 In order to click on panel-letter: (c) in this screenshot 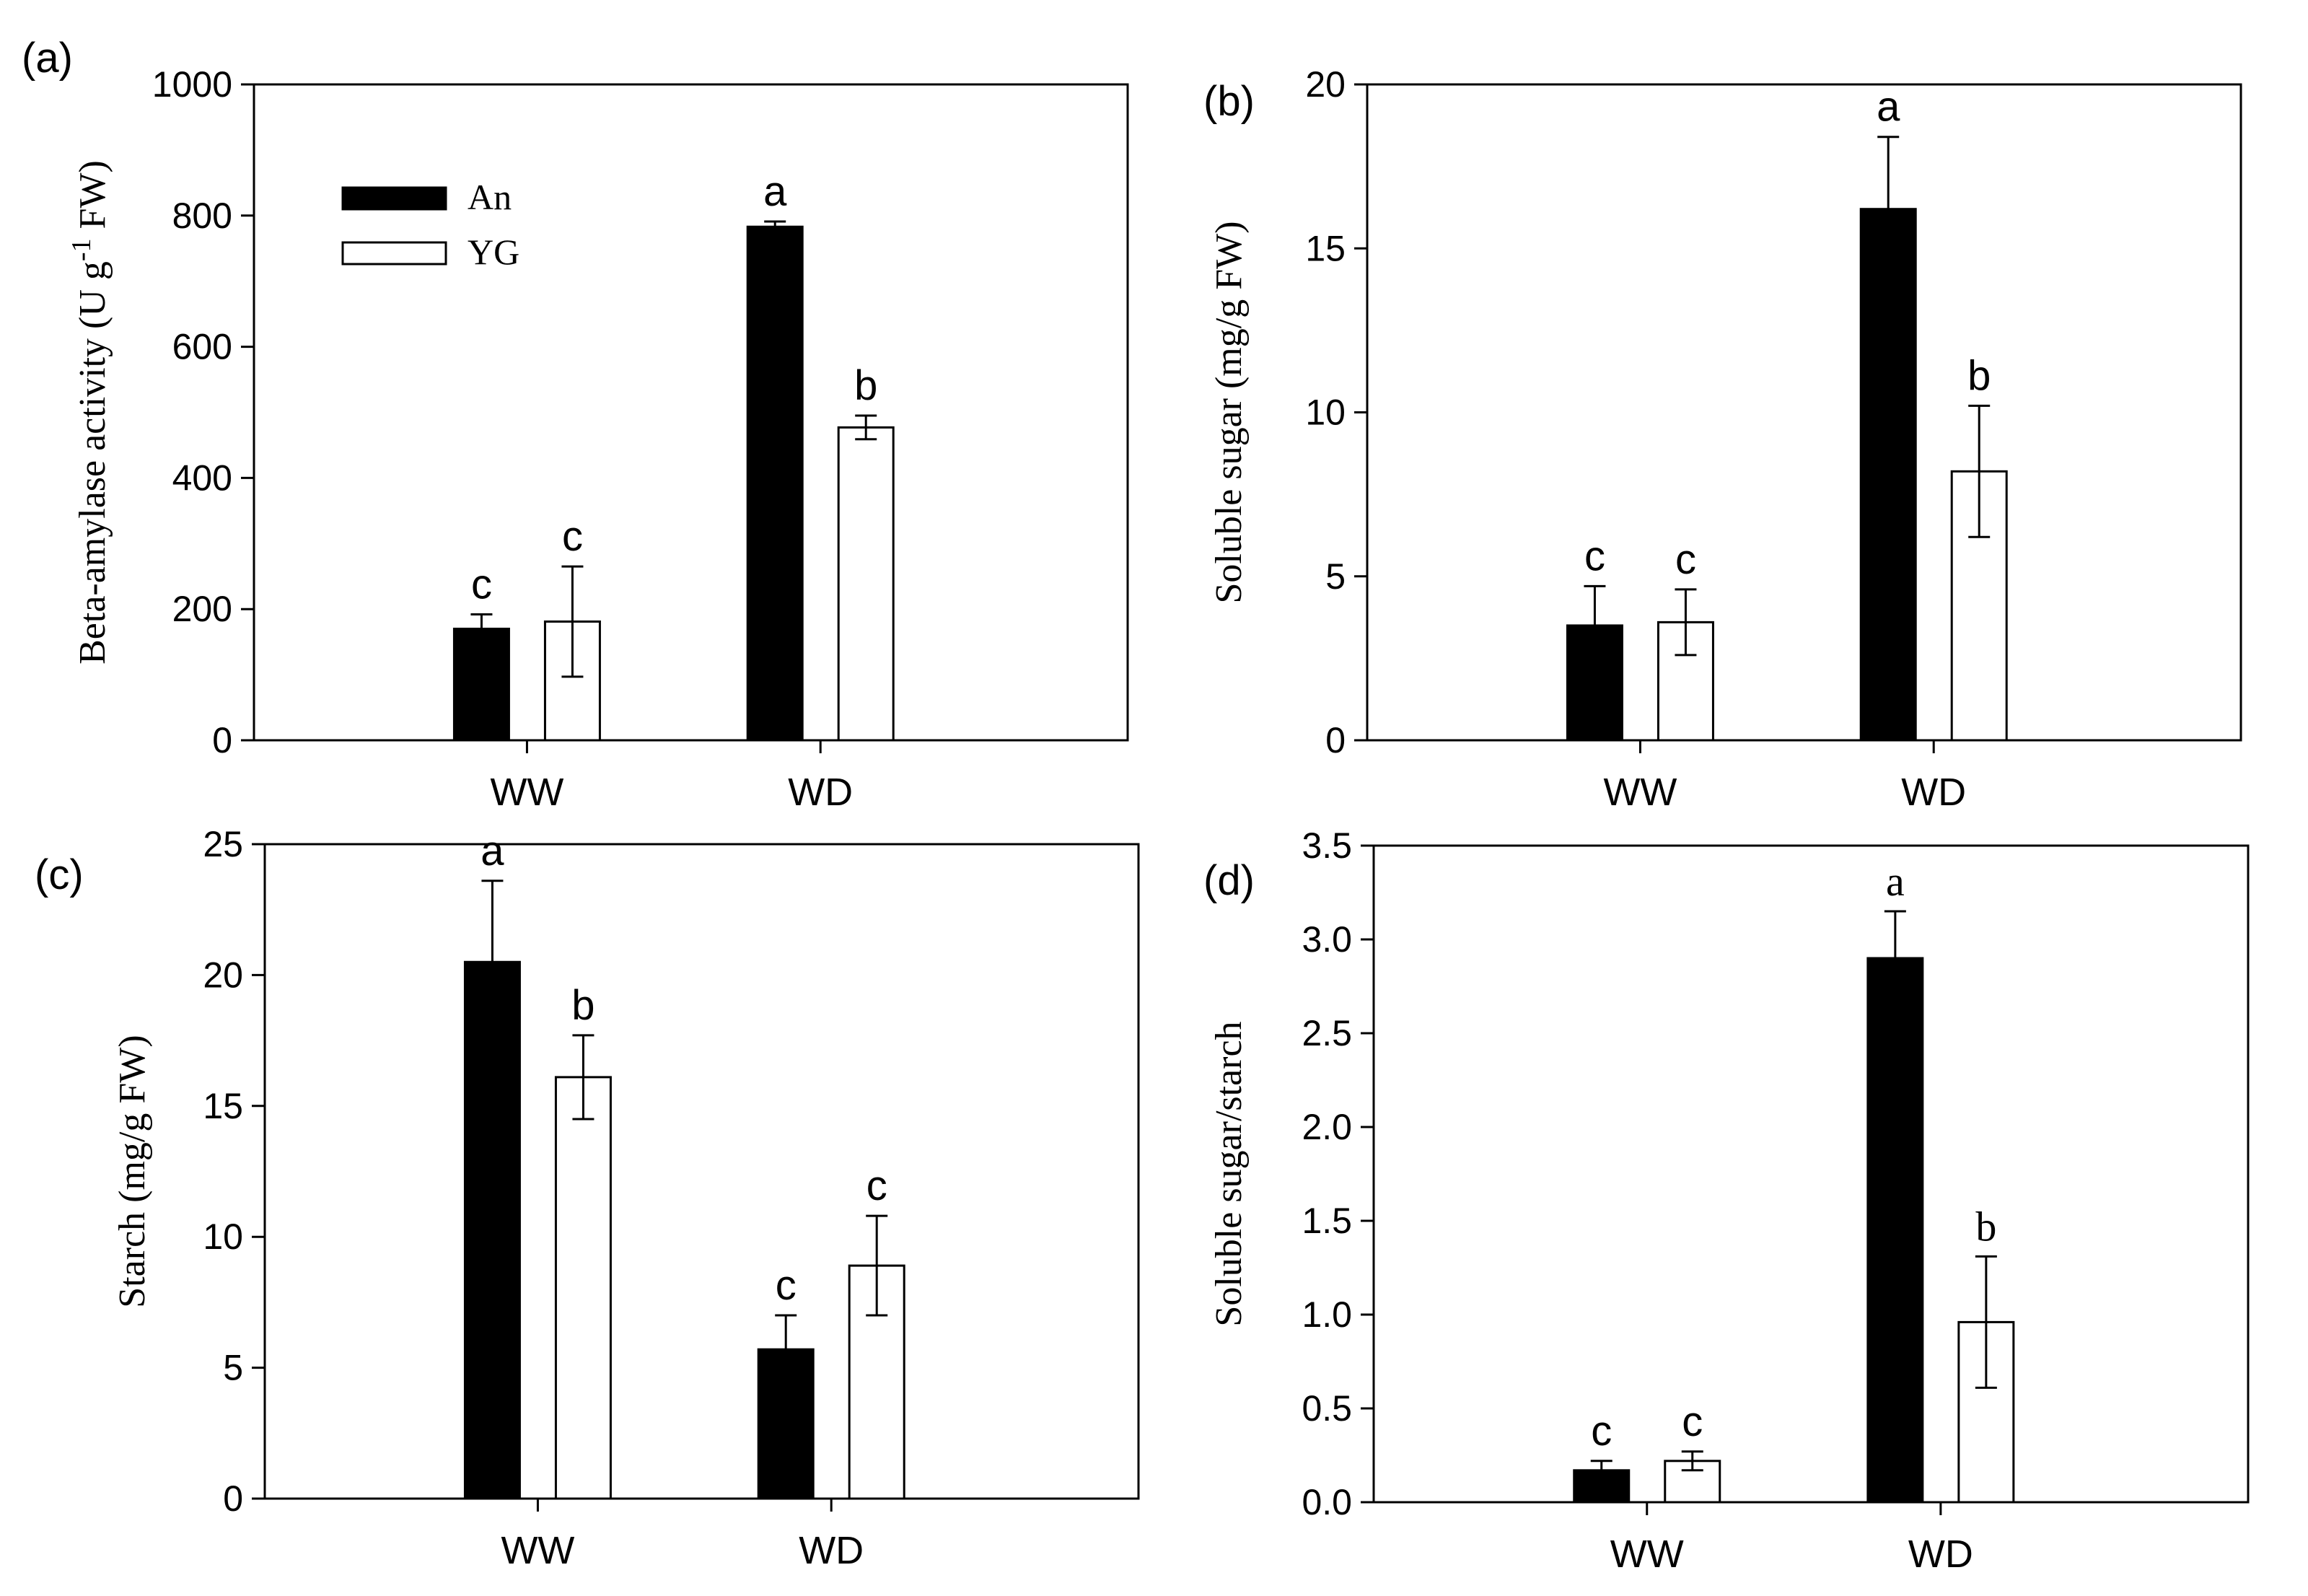, I will do `click(59, 874)`.